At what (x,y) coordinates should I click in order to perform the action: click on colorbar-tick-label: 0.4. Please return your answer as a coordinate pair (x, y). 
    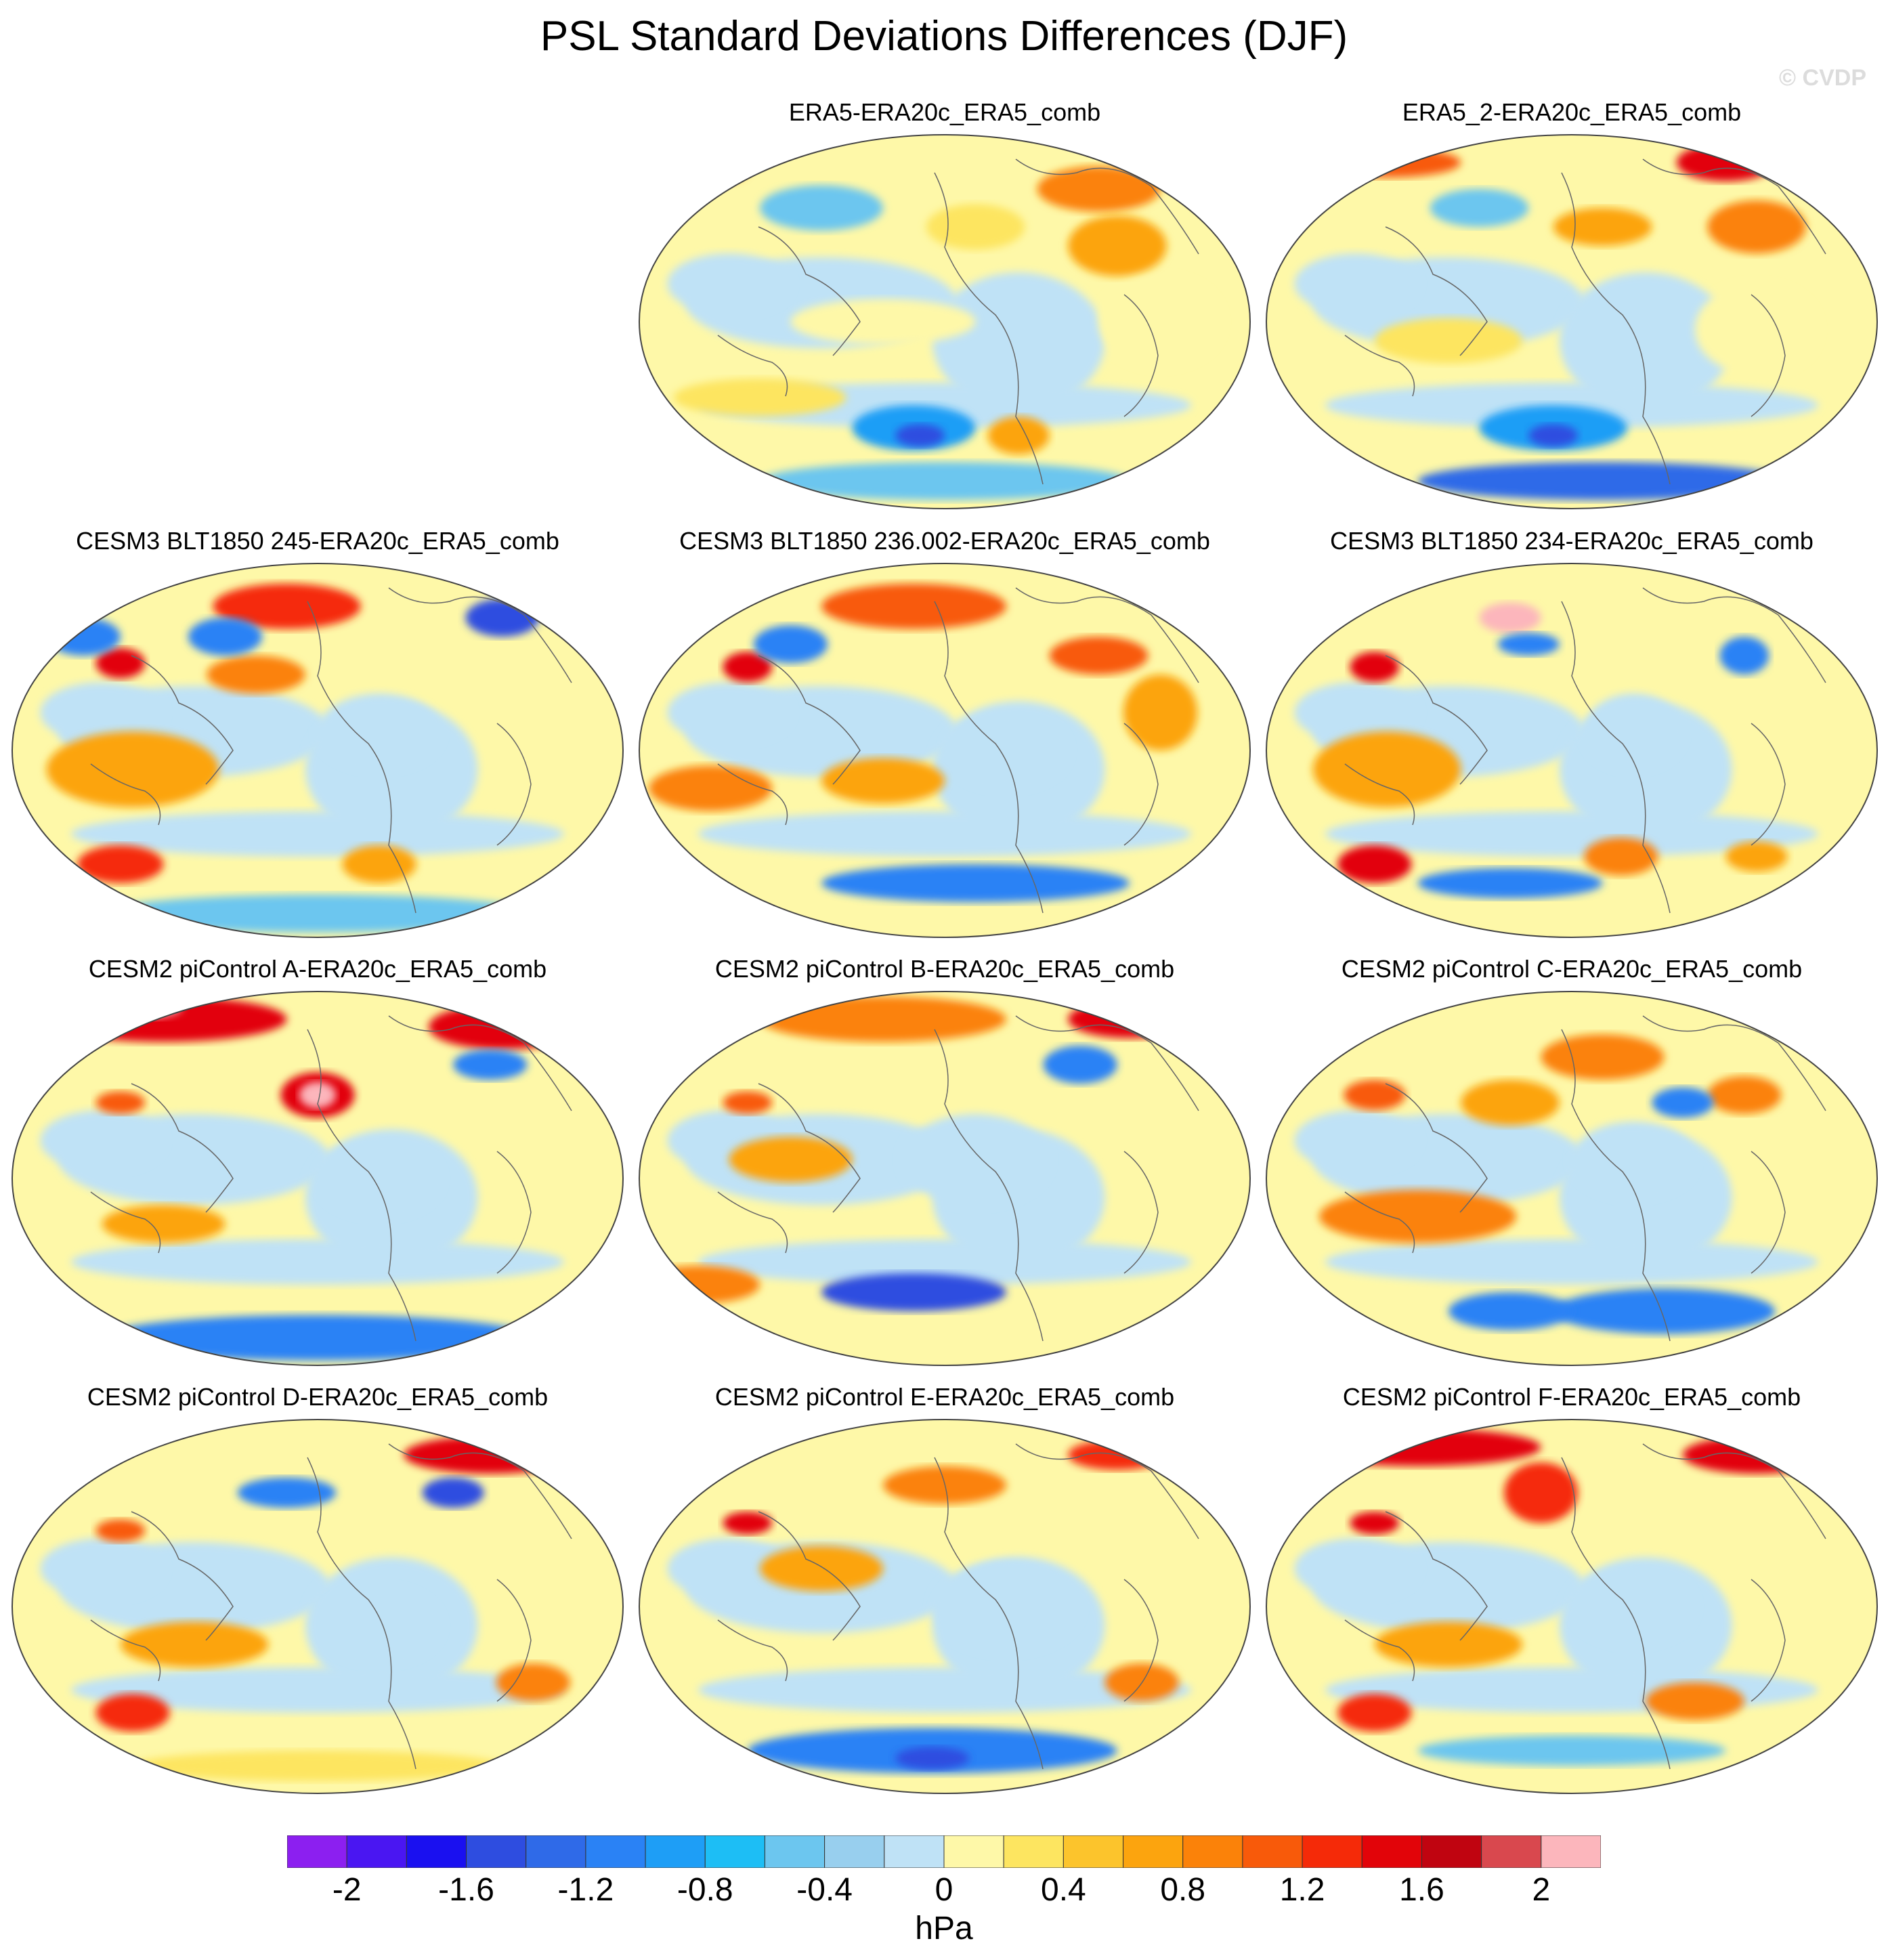
    Looking at the image, I should click on (1063, 1890).